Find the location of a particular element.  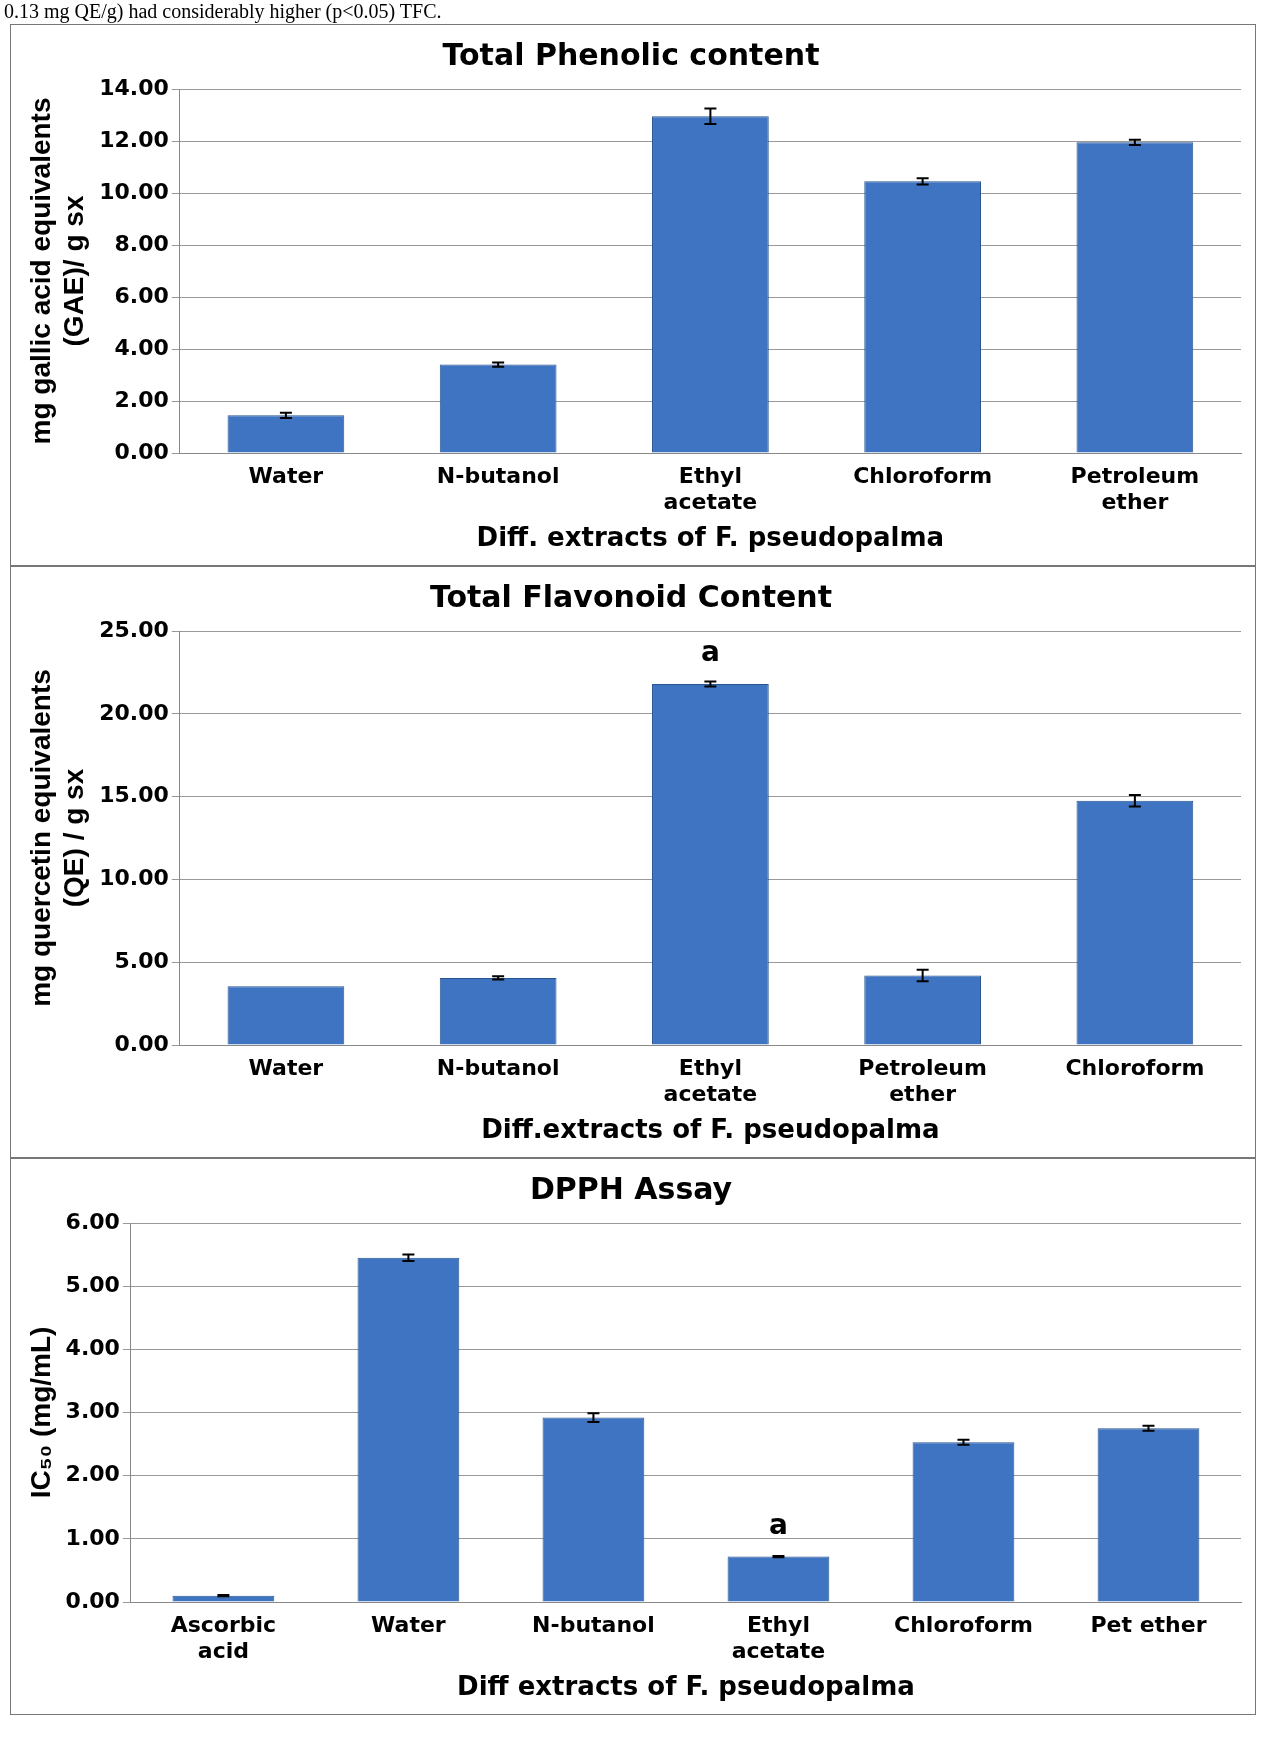

x-axis-title: Diff. extracts of F. pseudopalma is located at coordinates (710, 537).